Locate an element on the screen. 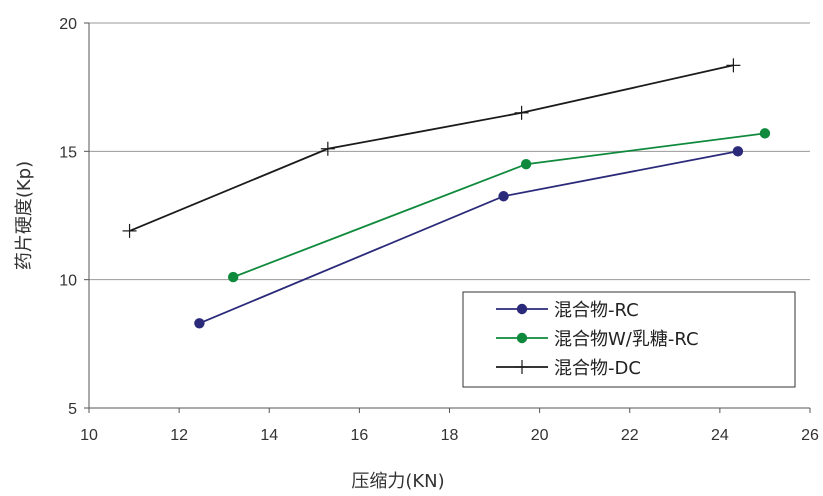 This screenshot has height=496, width=823. x-tick-label: 10 is located at coordinates (89, 435).